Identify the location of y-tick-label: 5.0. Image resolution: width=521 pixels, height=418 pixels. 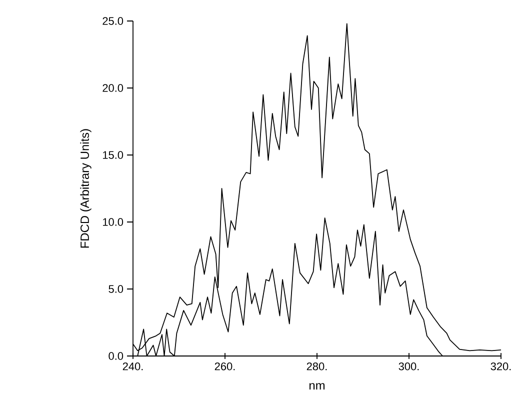
(116, 289).